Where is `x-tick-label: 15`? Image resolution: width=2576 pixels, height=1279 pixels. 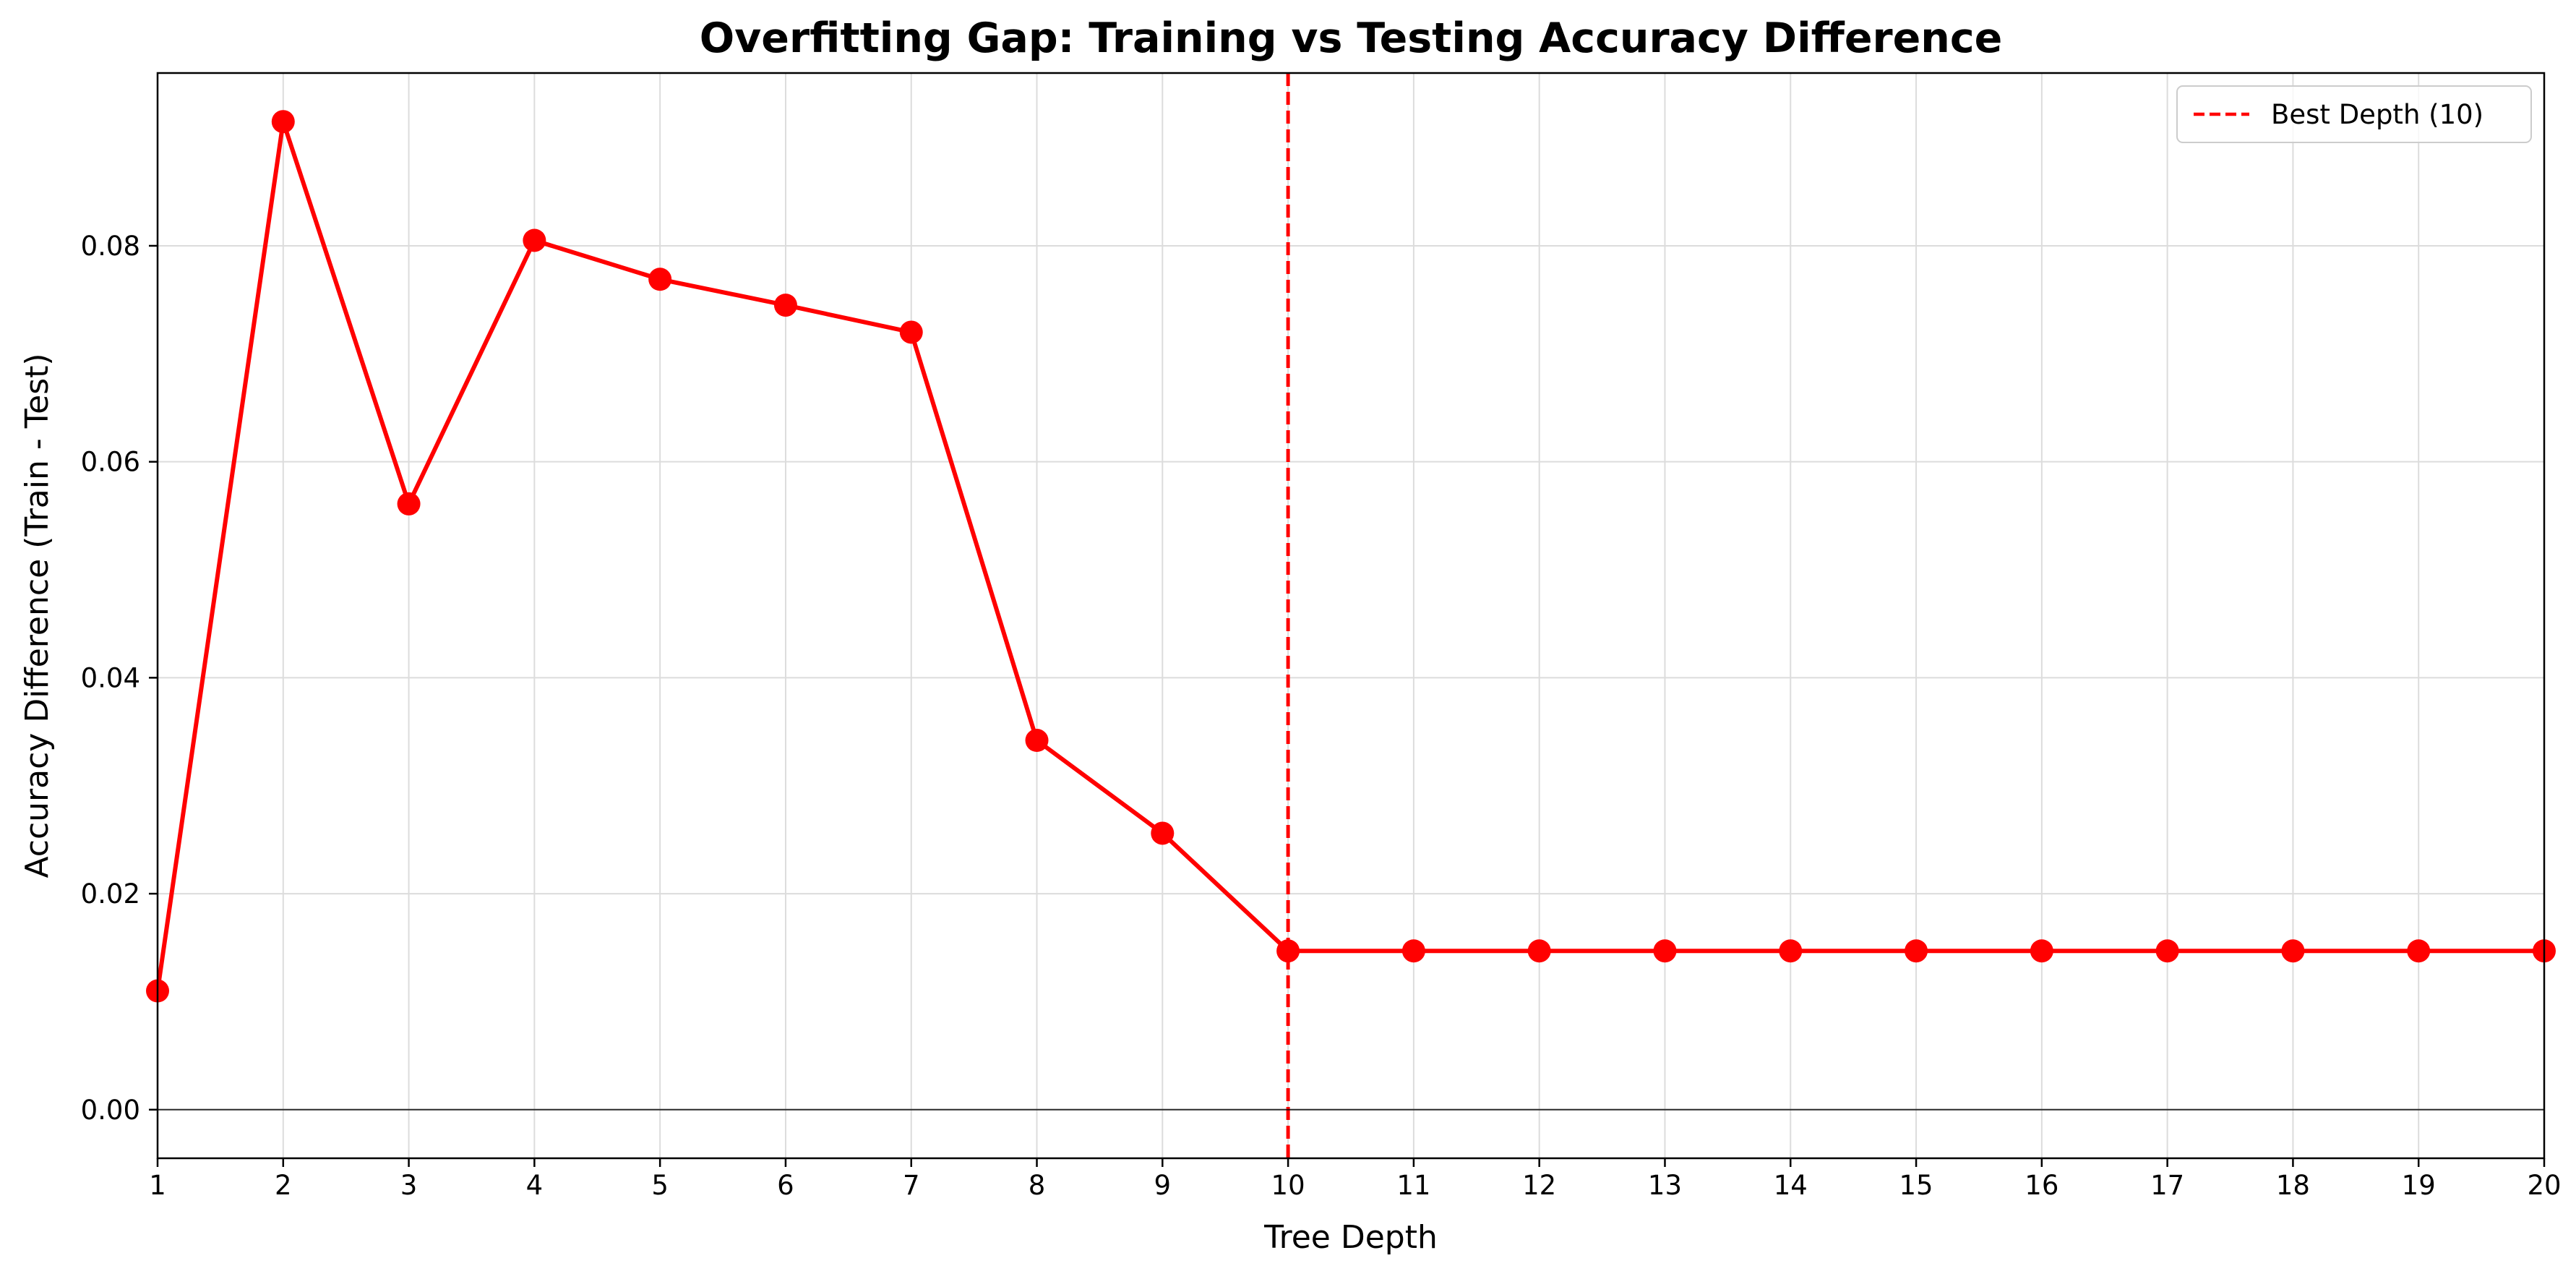
x-tick-label: 15 is located at coordinates (1916, 1185).